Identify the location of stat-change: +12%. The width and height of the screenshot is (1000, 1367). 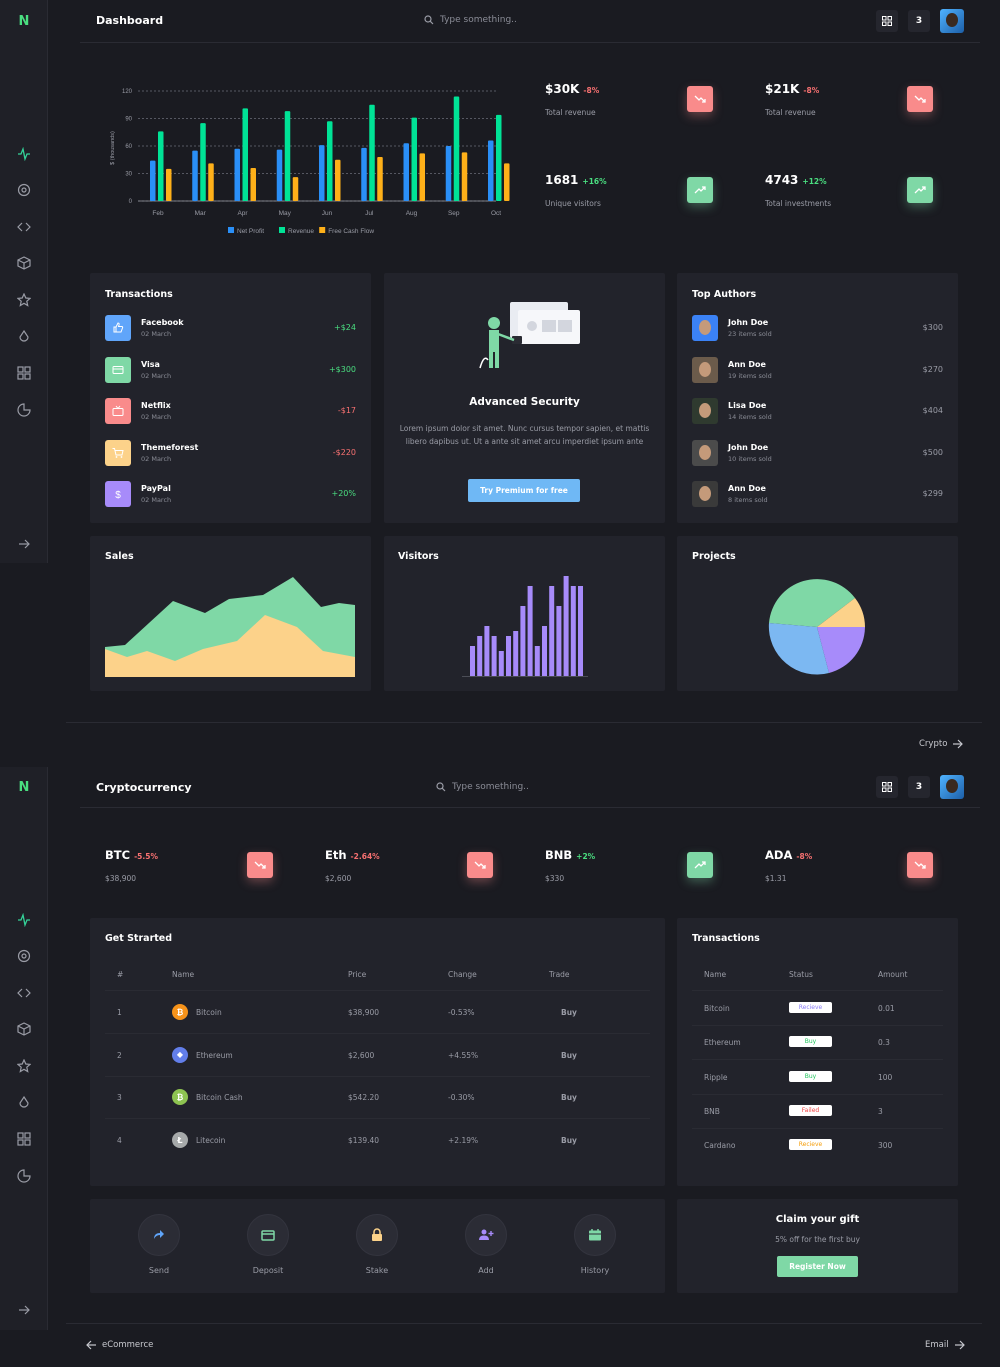
(814, 181).